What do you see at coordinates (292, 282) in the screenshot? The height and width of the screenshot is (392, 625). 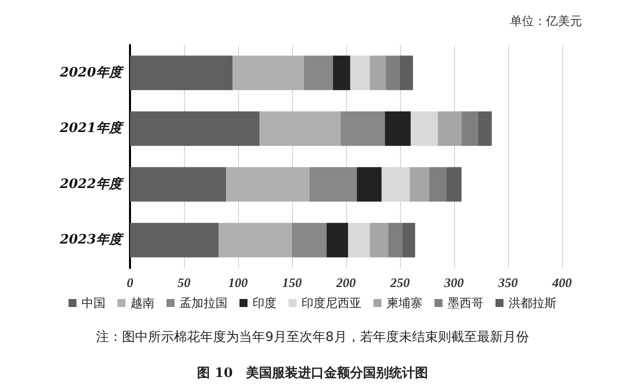 I see `x-tick-label: 150` at bounding box center [292, 282].